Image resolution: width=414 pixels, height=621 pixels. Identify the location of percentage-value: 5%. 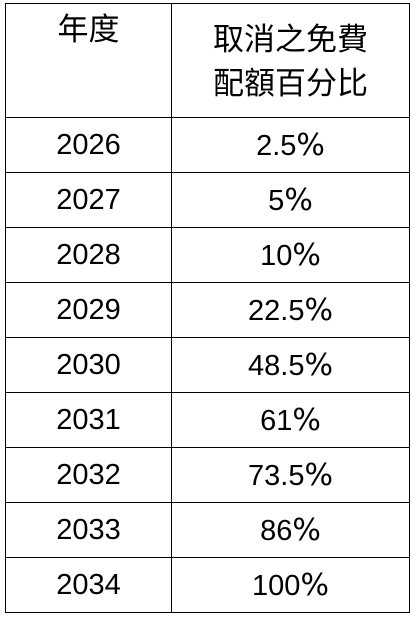
(290, 200).